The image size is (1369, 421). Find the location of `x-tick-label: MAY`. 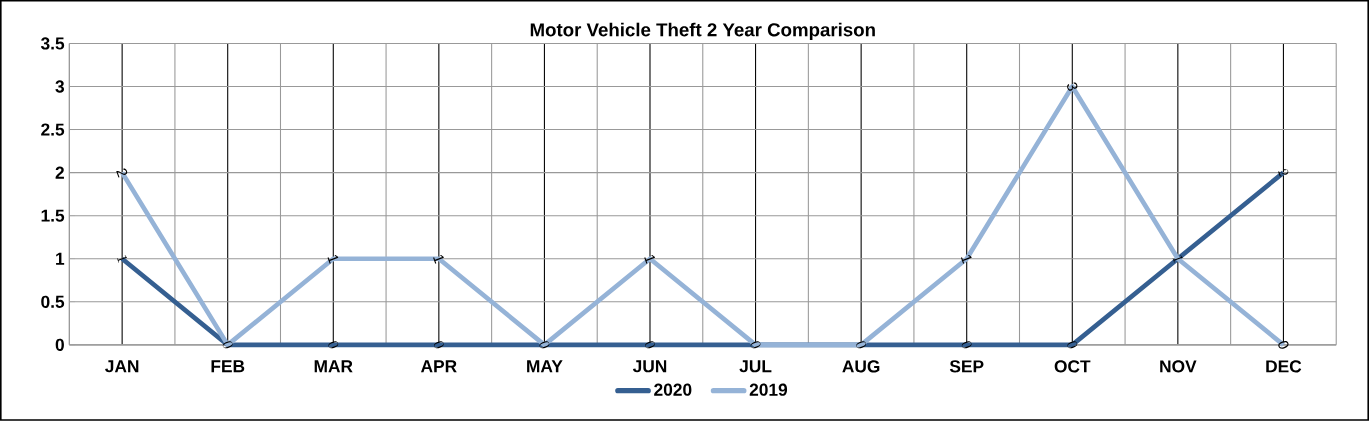

x-tick-label: MAY is located at coordinates (545, 366).